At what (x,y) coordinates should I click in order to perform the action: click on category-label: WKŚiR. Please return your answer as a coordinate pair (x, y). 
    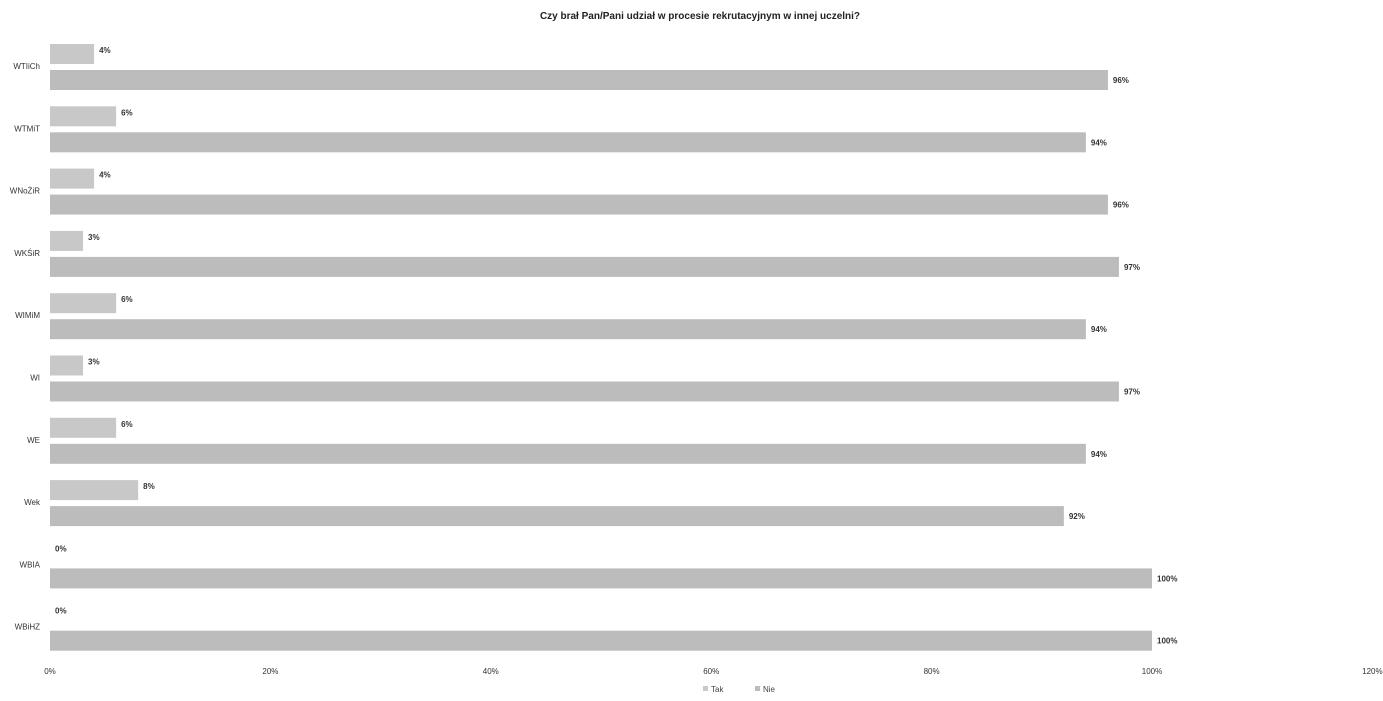
    Looking at the image, I should click on (27, 253).